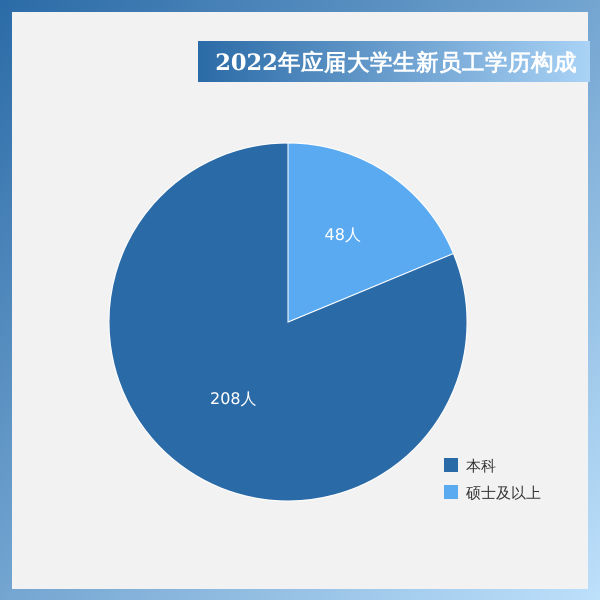 Image resolution: width=600 pixels, height=600 pixels. I want to click on legend-label: 本科, so click(481, 466).